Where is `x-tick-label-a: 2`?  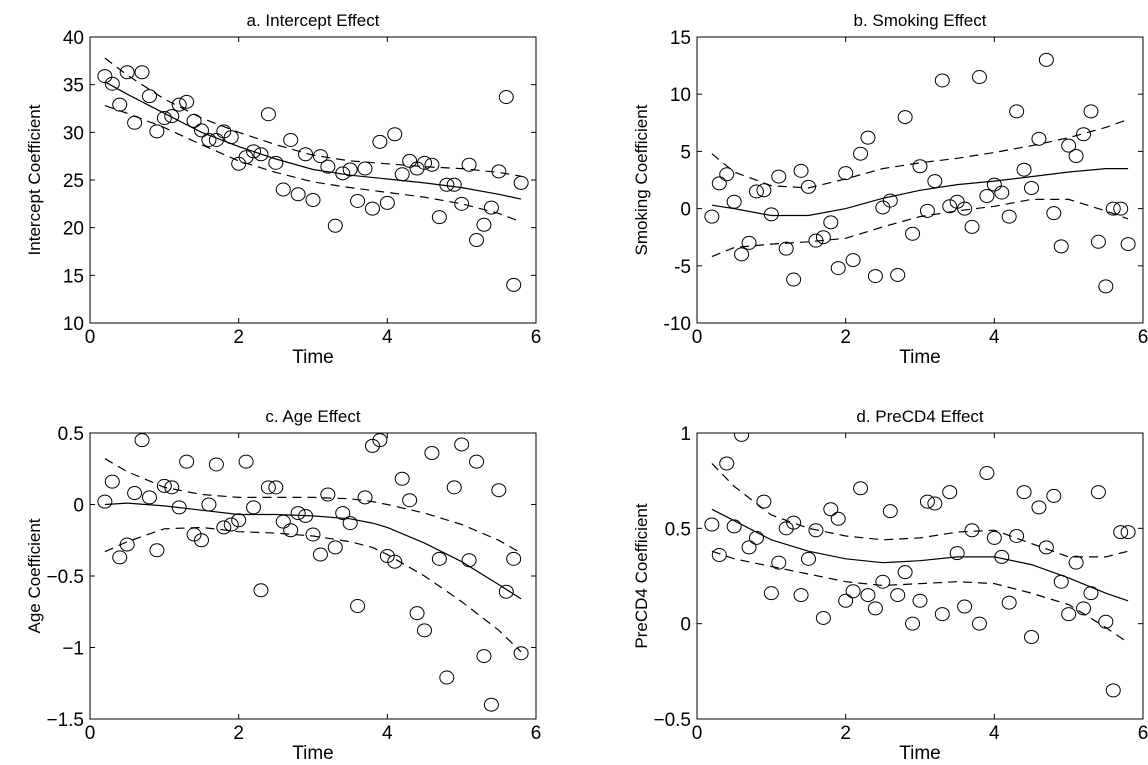 x-tick-label-a: 2 is located at coordinates (238, 337).